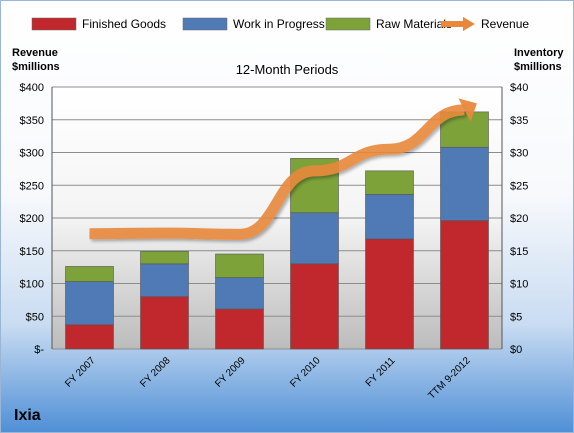 The height and width of the screenshot is (433, 574). What do you see at coordinates (35, 317) in the screenshot?
I see `left-tick-label: $50` at bounding box center [35, 317].